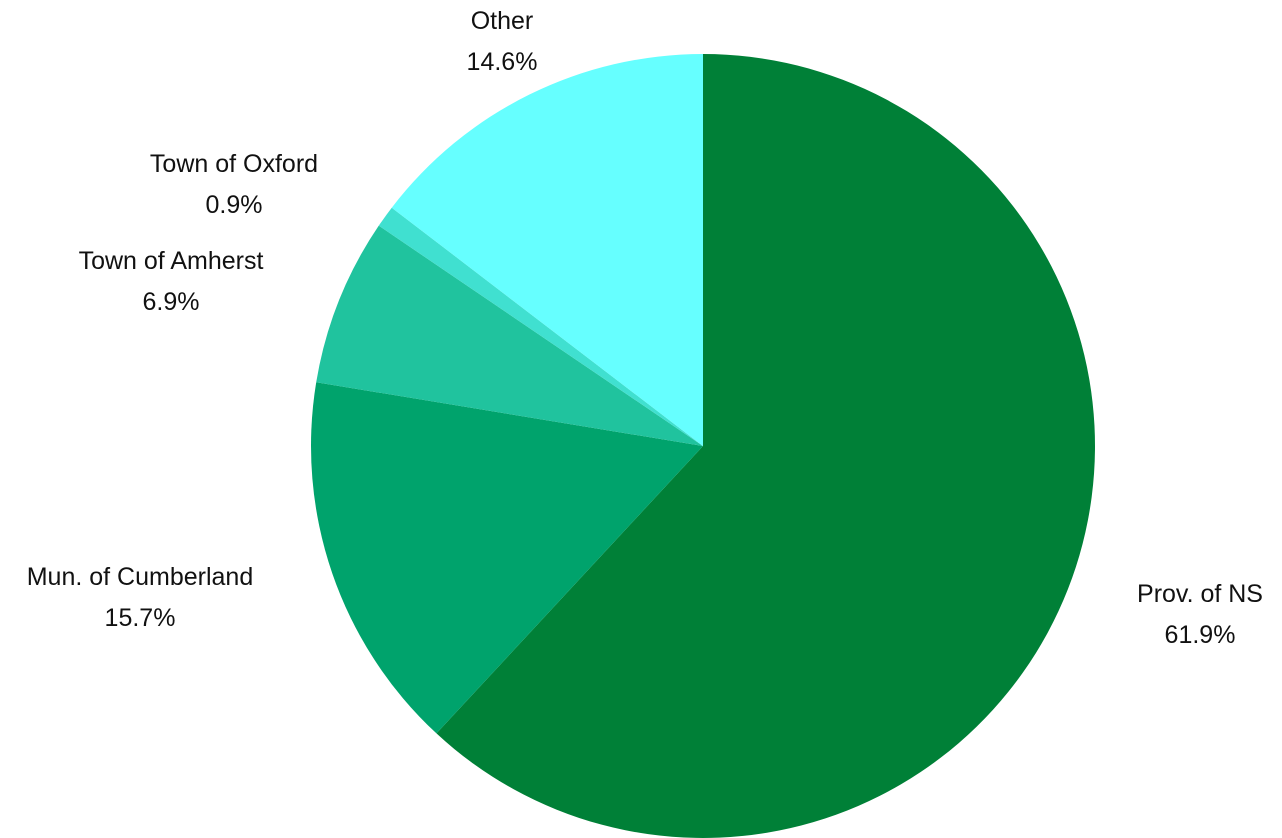 The width and height of the screenshot is (1282, 838). What do you see at coordinates (502, 21) in the screenshot?
I see `slice-label-other: Other` at bounding box center [502, 21].